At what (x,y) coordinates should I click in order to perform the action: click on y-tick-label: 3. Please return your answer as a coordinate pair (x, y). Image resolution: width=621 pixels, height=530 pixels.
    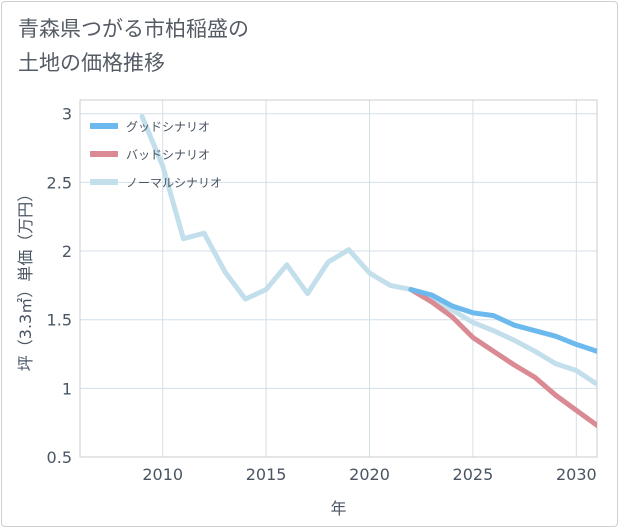
    Looking at the image, I should click on (67, 114).